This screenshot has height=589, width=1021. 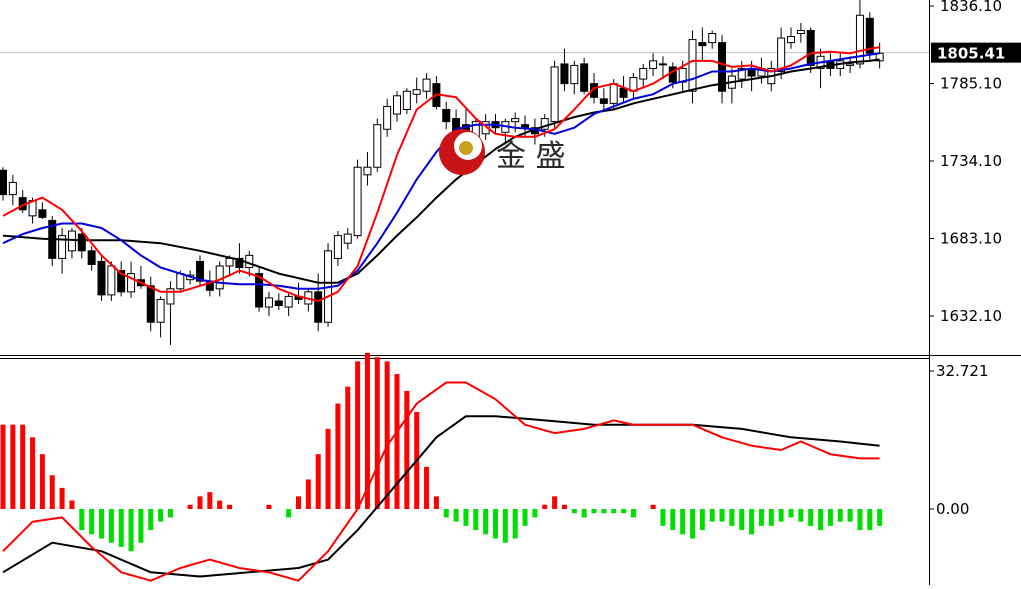 I want to click on price-tick-label: 1734.10, so click(x=971, y=161).